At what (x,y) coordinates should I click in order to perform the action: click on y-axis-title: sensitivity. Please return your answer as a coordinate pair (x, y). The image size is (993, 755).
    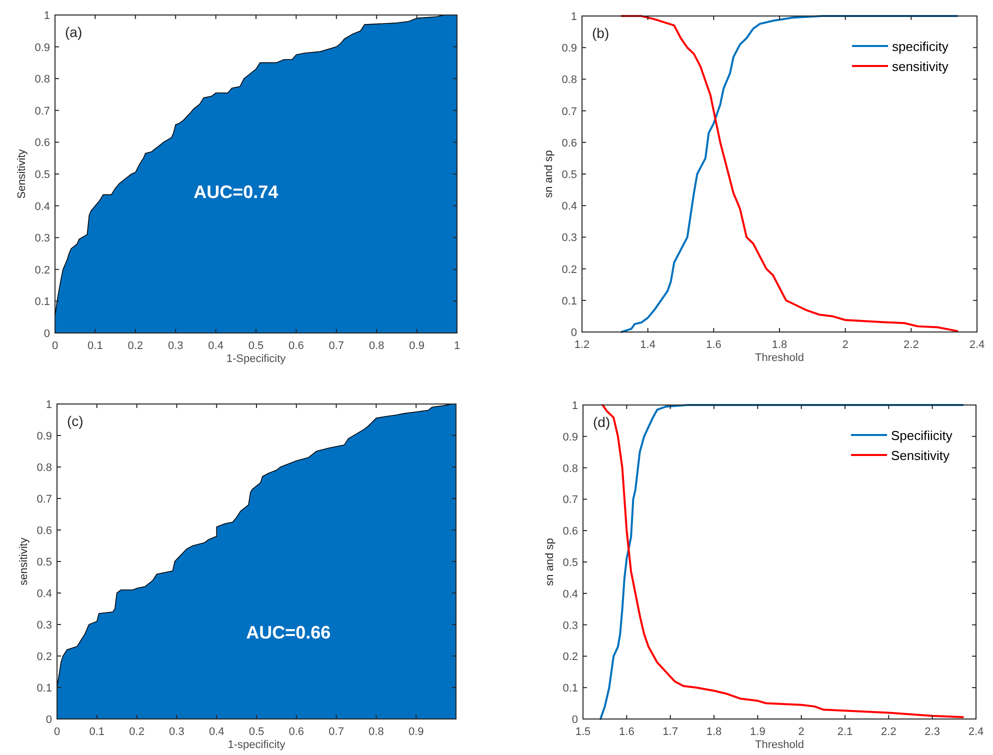
    Looking at the image, I should click on (24, 561).